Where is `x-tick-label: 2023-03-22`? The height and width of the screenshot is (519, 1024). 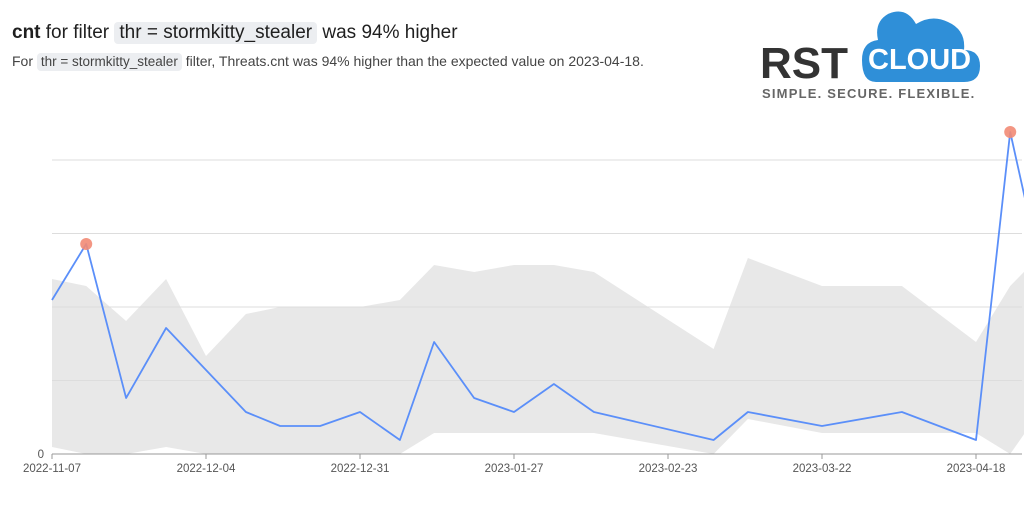
x-tick-label: 2023-03-22 is located at coordinates (822, 469).